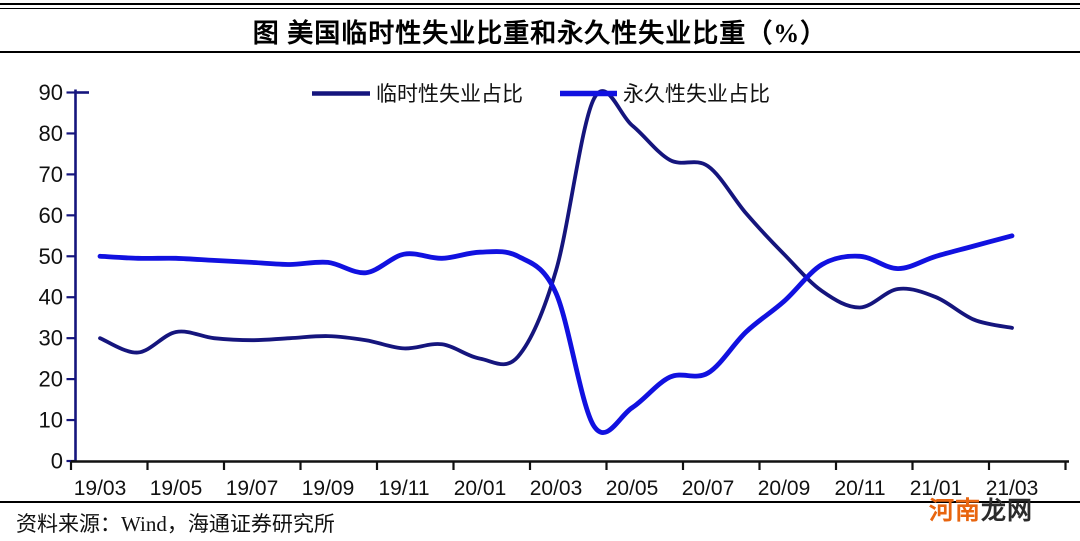  I want to click on x-axis-tick-label: 20/07, so click(708, 488).